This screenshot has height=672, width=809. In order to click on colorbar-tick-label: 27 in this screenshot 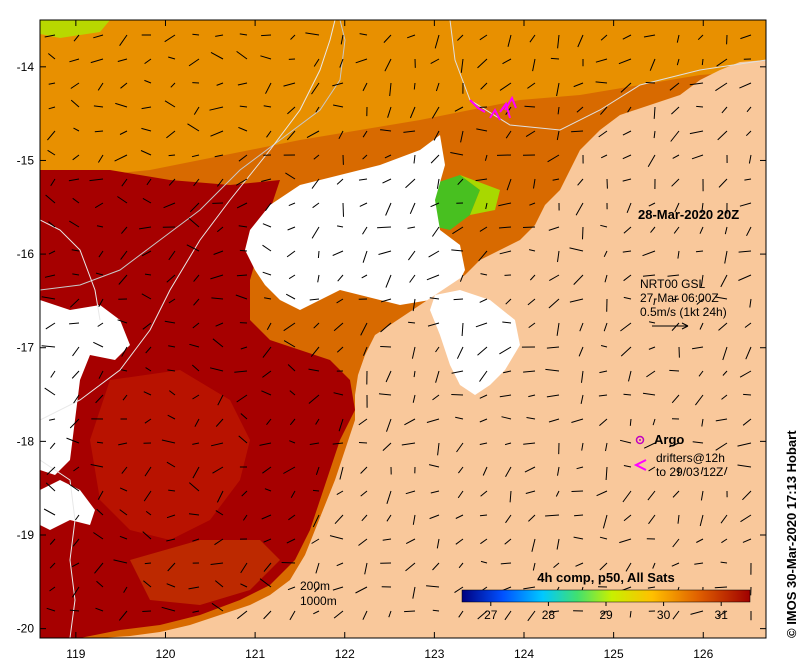, I will do `click(491, 615)`.